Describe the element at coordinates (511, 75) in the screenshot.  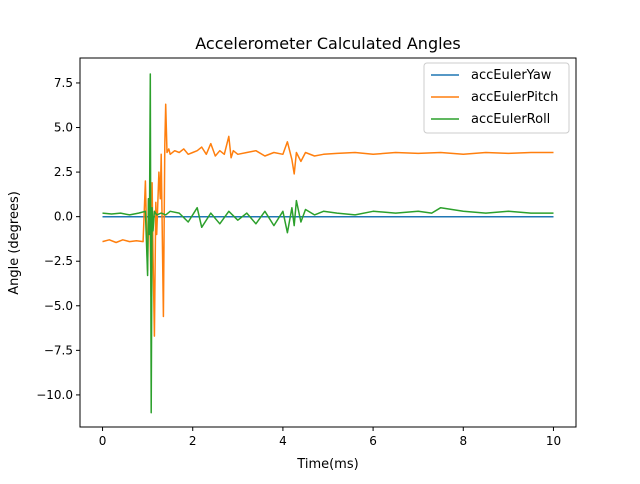
I see `legend-label-yaw: accEulerYaw` at that location.